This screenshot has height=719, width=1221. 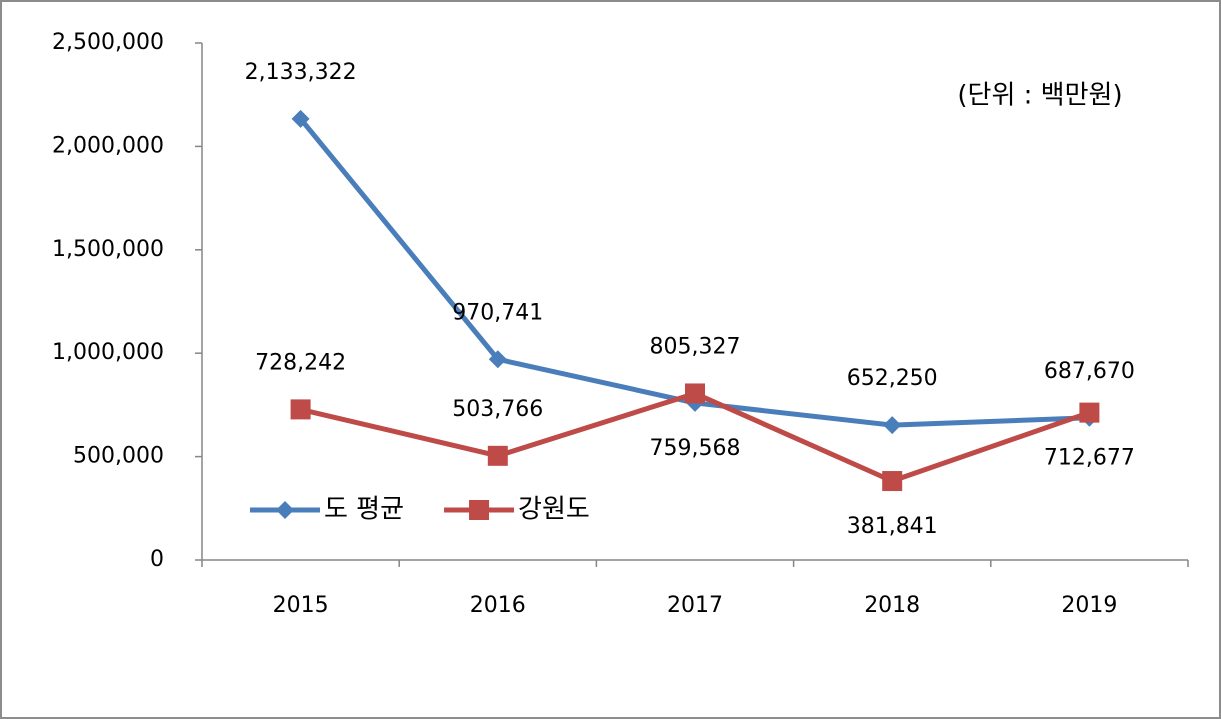 What do you see at coordinates (301, 72) in the screenshot?
I see `data-label: 2,133,322` at bounding box center [301, 72].